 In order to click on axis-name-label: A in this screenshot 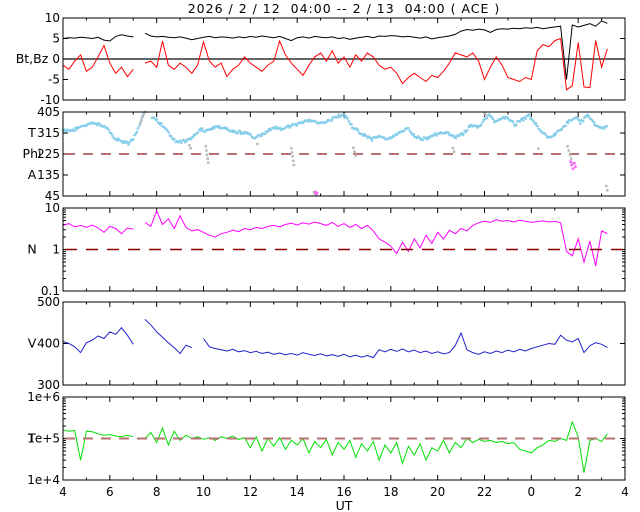, I will do `click(32, 174)`.